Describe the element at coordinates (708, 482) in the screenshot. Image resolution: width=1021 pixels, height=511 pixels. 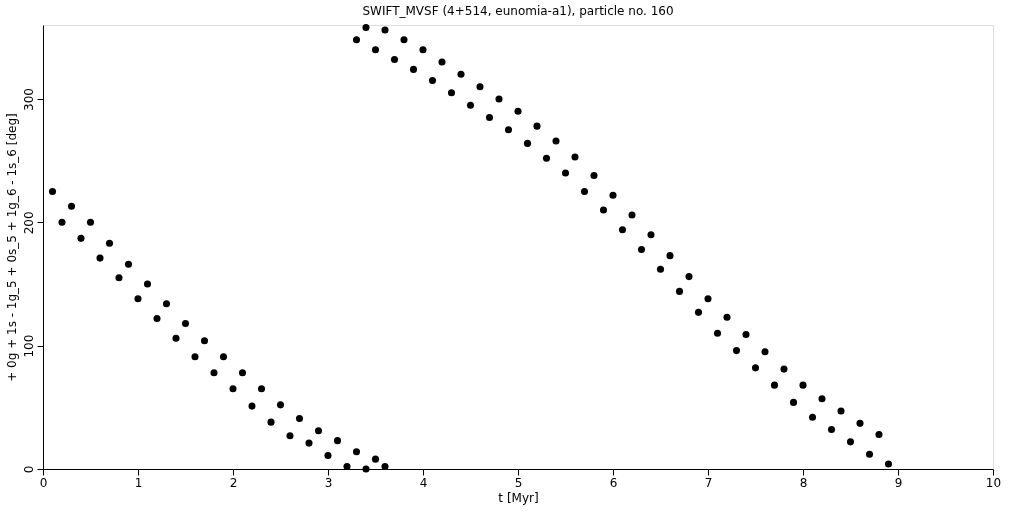
I see `x-tick-label: 7` at that location.